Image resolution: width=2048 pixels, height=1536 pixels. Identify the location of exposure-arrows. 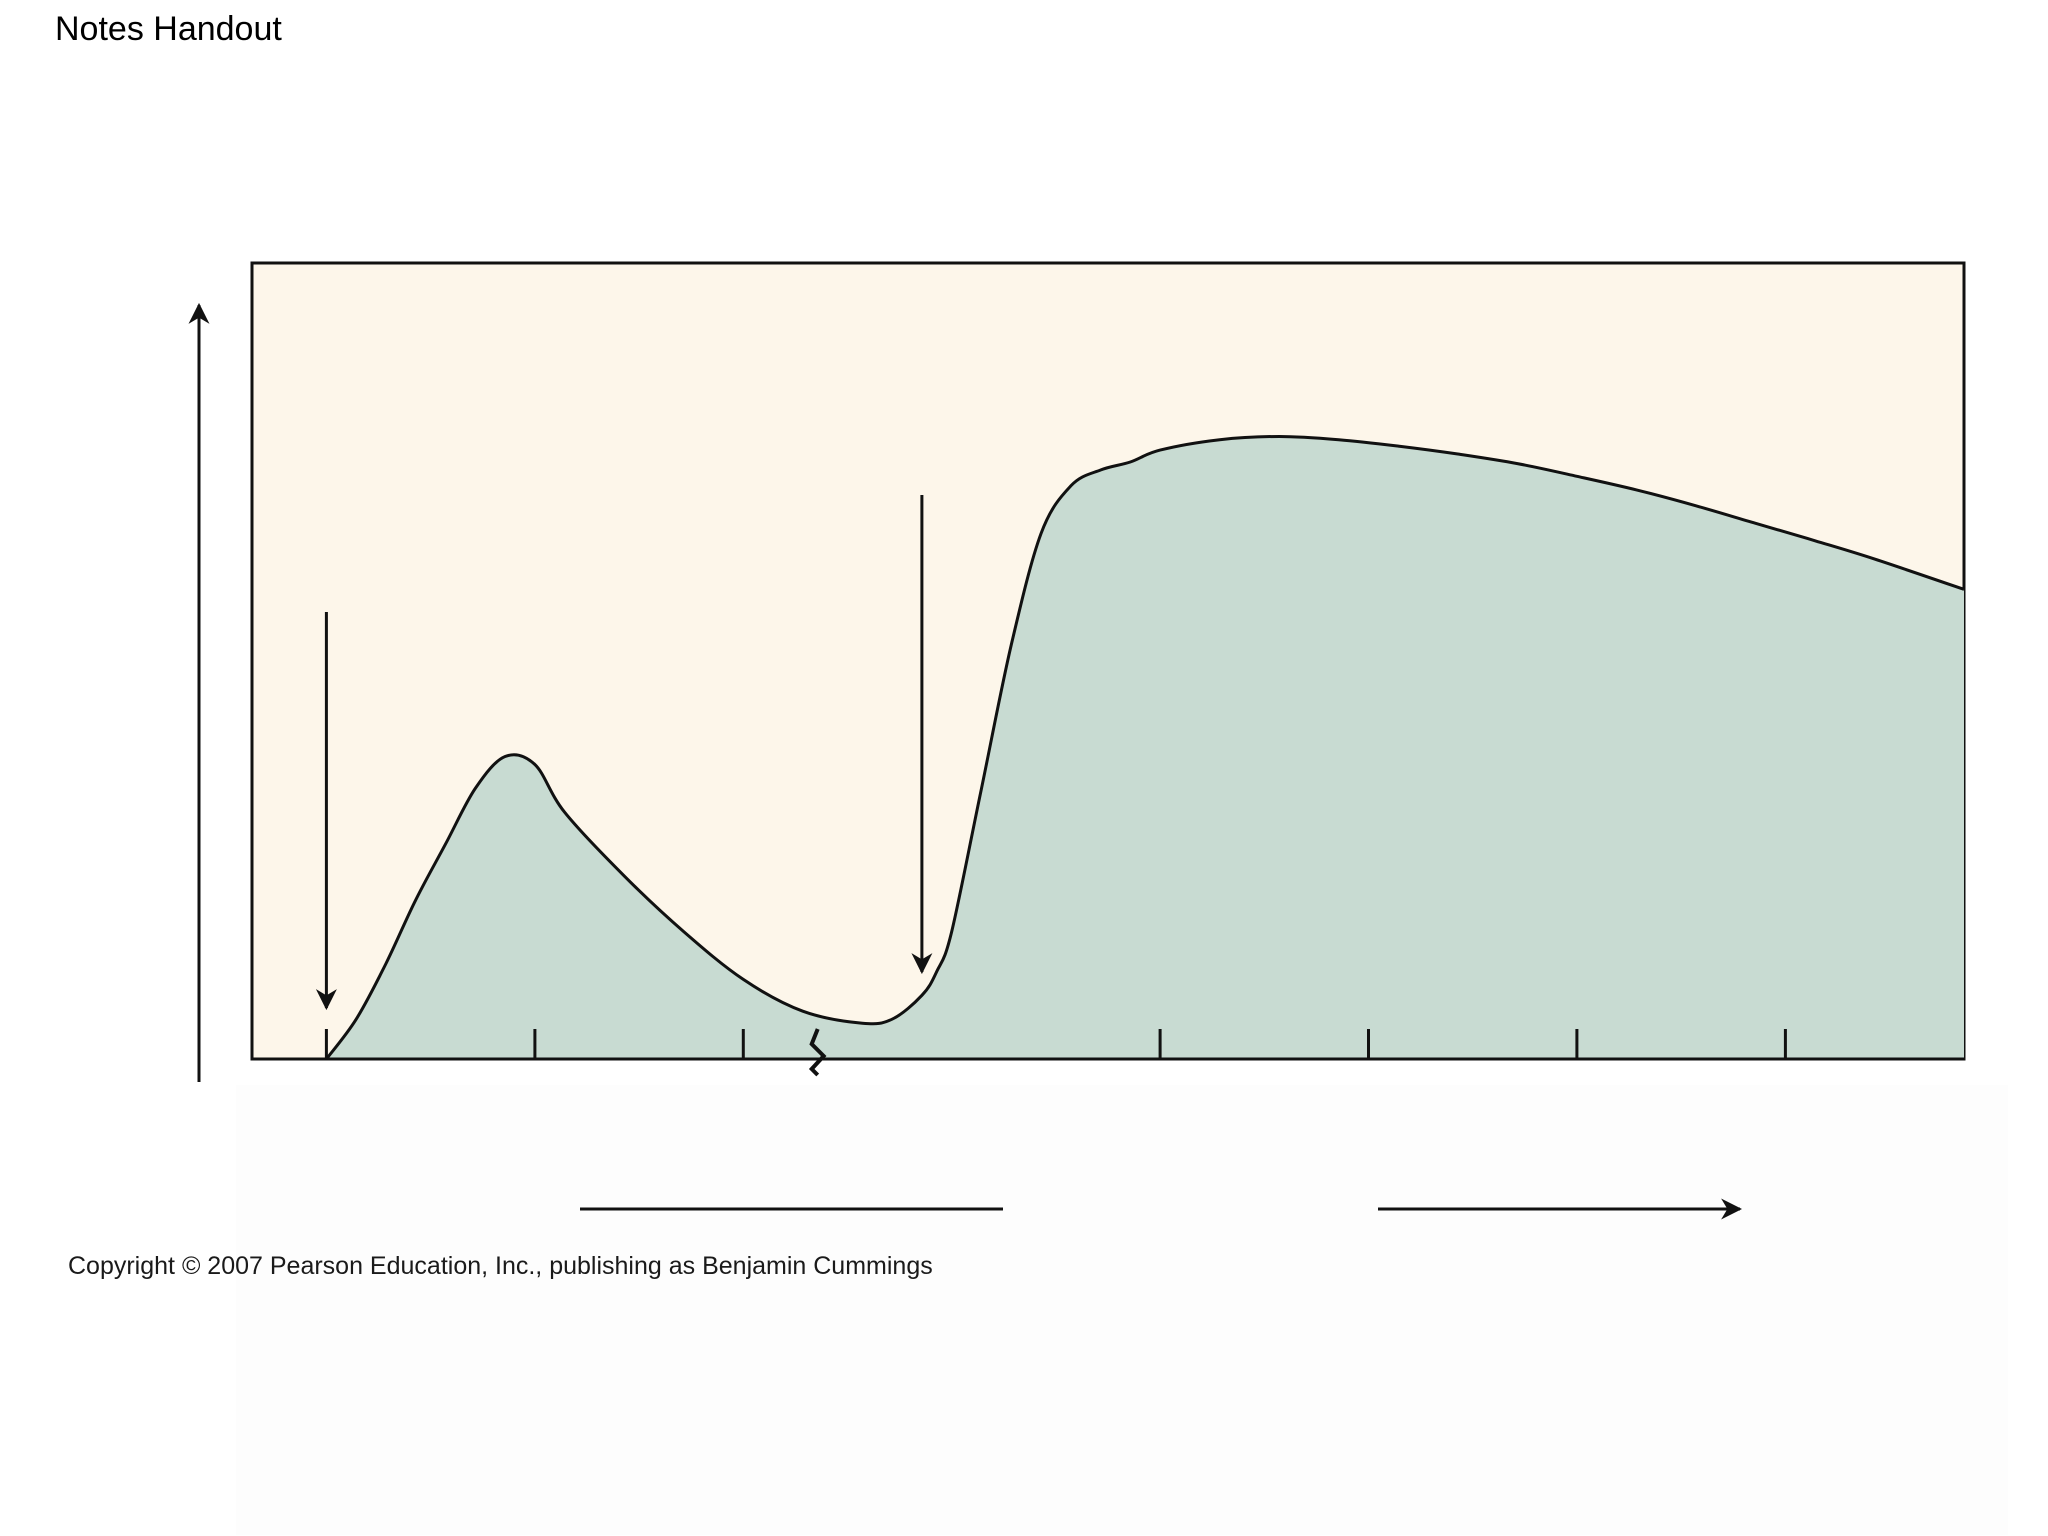
(624, 753).